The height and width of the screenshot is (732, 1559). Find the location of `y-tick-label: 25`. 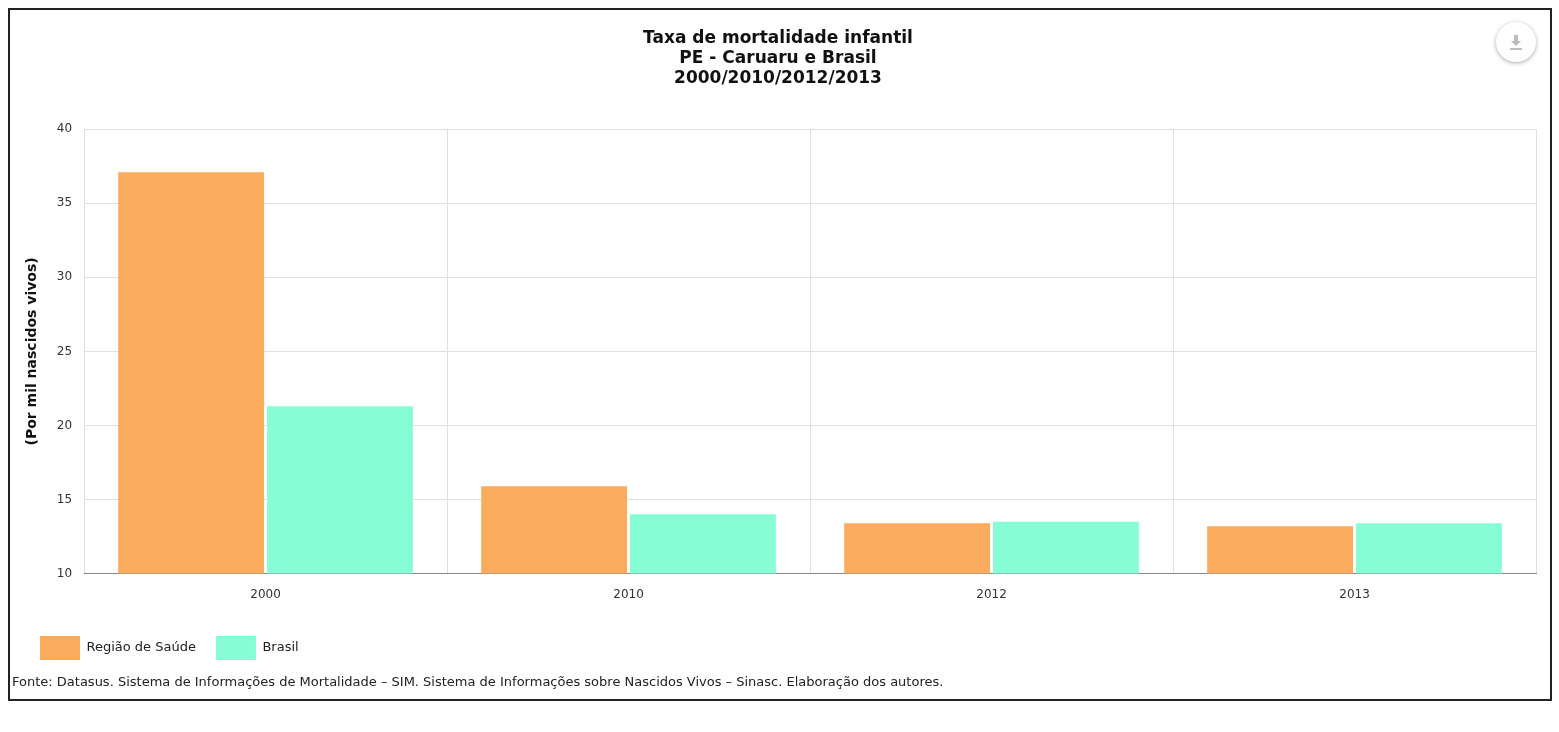

y-tick-label: 25 is located at coordinates (64, 350).